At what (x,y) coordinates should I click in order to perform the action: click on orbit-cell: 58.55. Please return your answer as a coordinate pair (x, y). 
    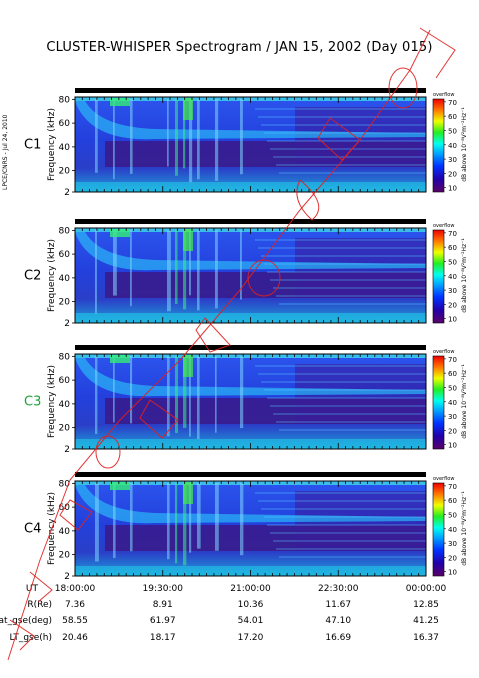
    Looking at the image, I should click on (75, 621).